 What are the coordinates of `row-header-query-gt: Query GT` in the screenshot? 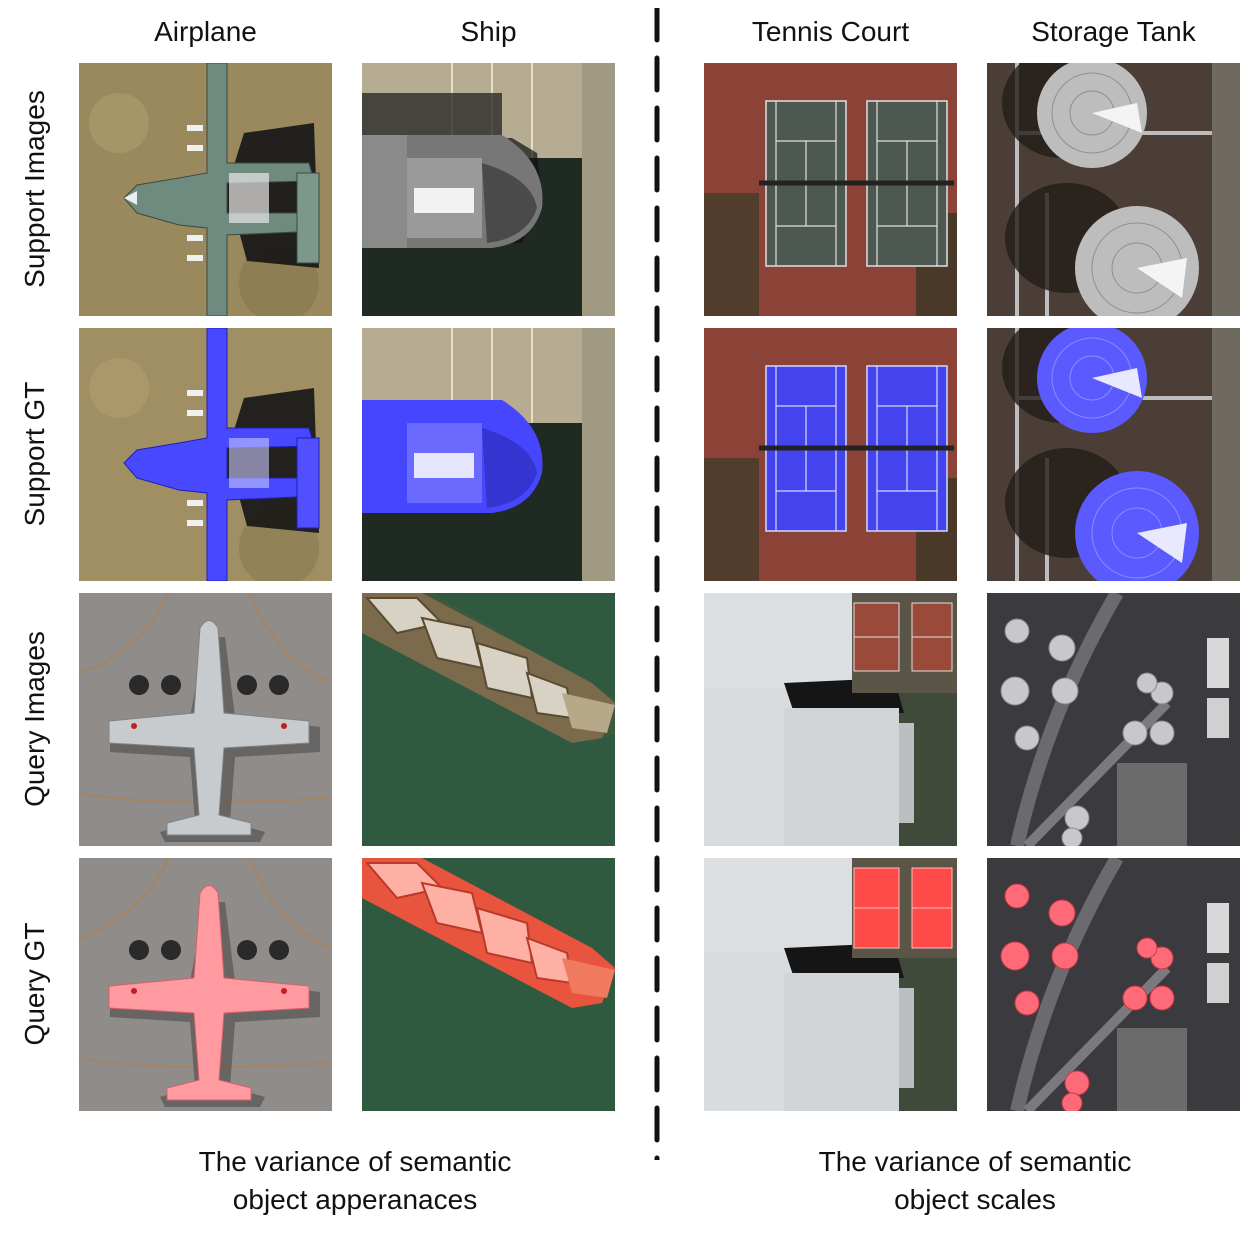 It's located at (35, 984).